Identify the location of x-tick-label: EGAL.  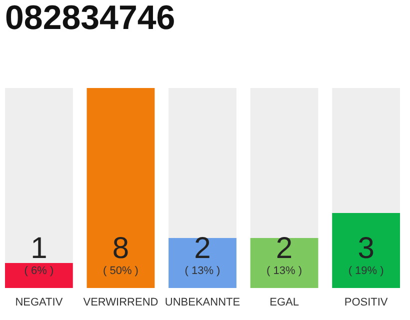
(284, 302).